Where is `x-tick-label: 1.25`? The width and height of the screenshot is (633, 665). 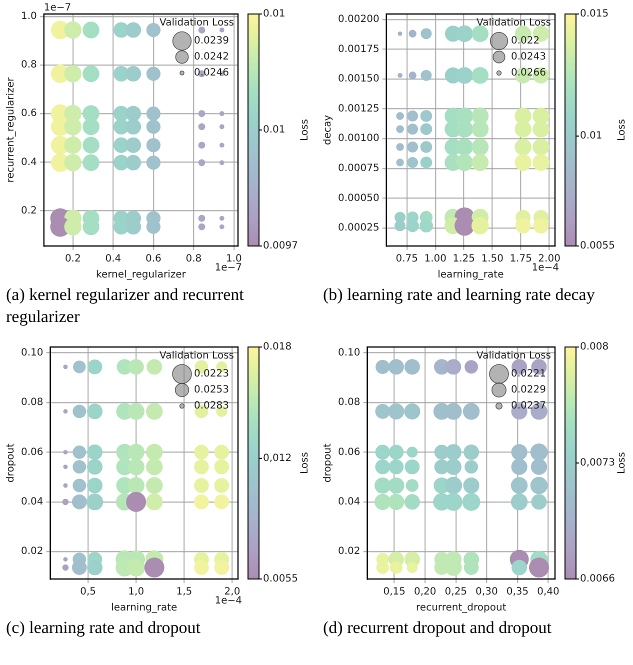 x-tick-label: 1.25 is located at coordinates (463, 259).